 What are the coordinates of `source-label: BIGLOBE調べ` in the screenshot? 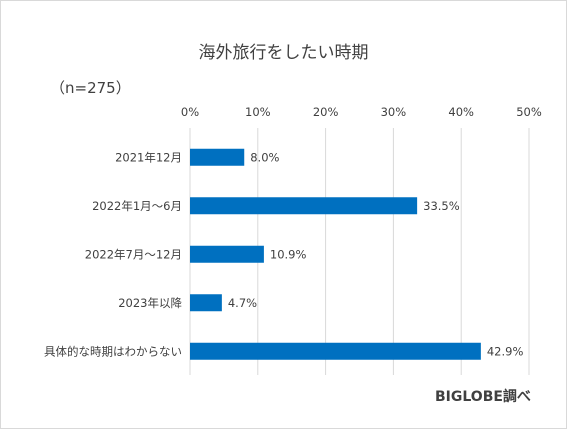 It's located at (483, 397).